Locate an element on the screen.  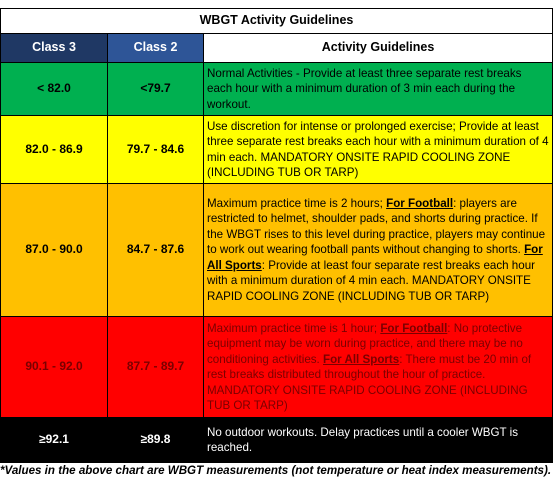
header-cell: Class 3 is located at coordinates (54, 48).